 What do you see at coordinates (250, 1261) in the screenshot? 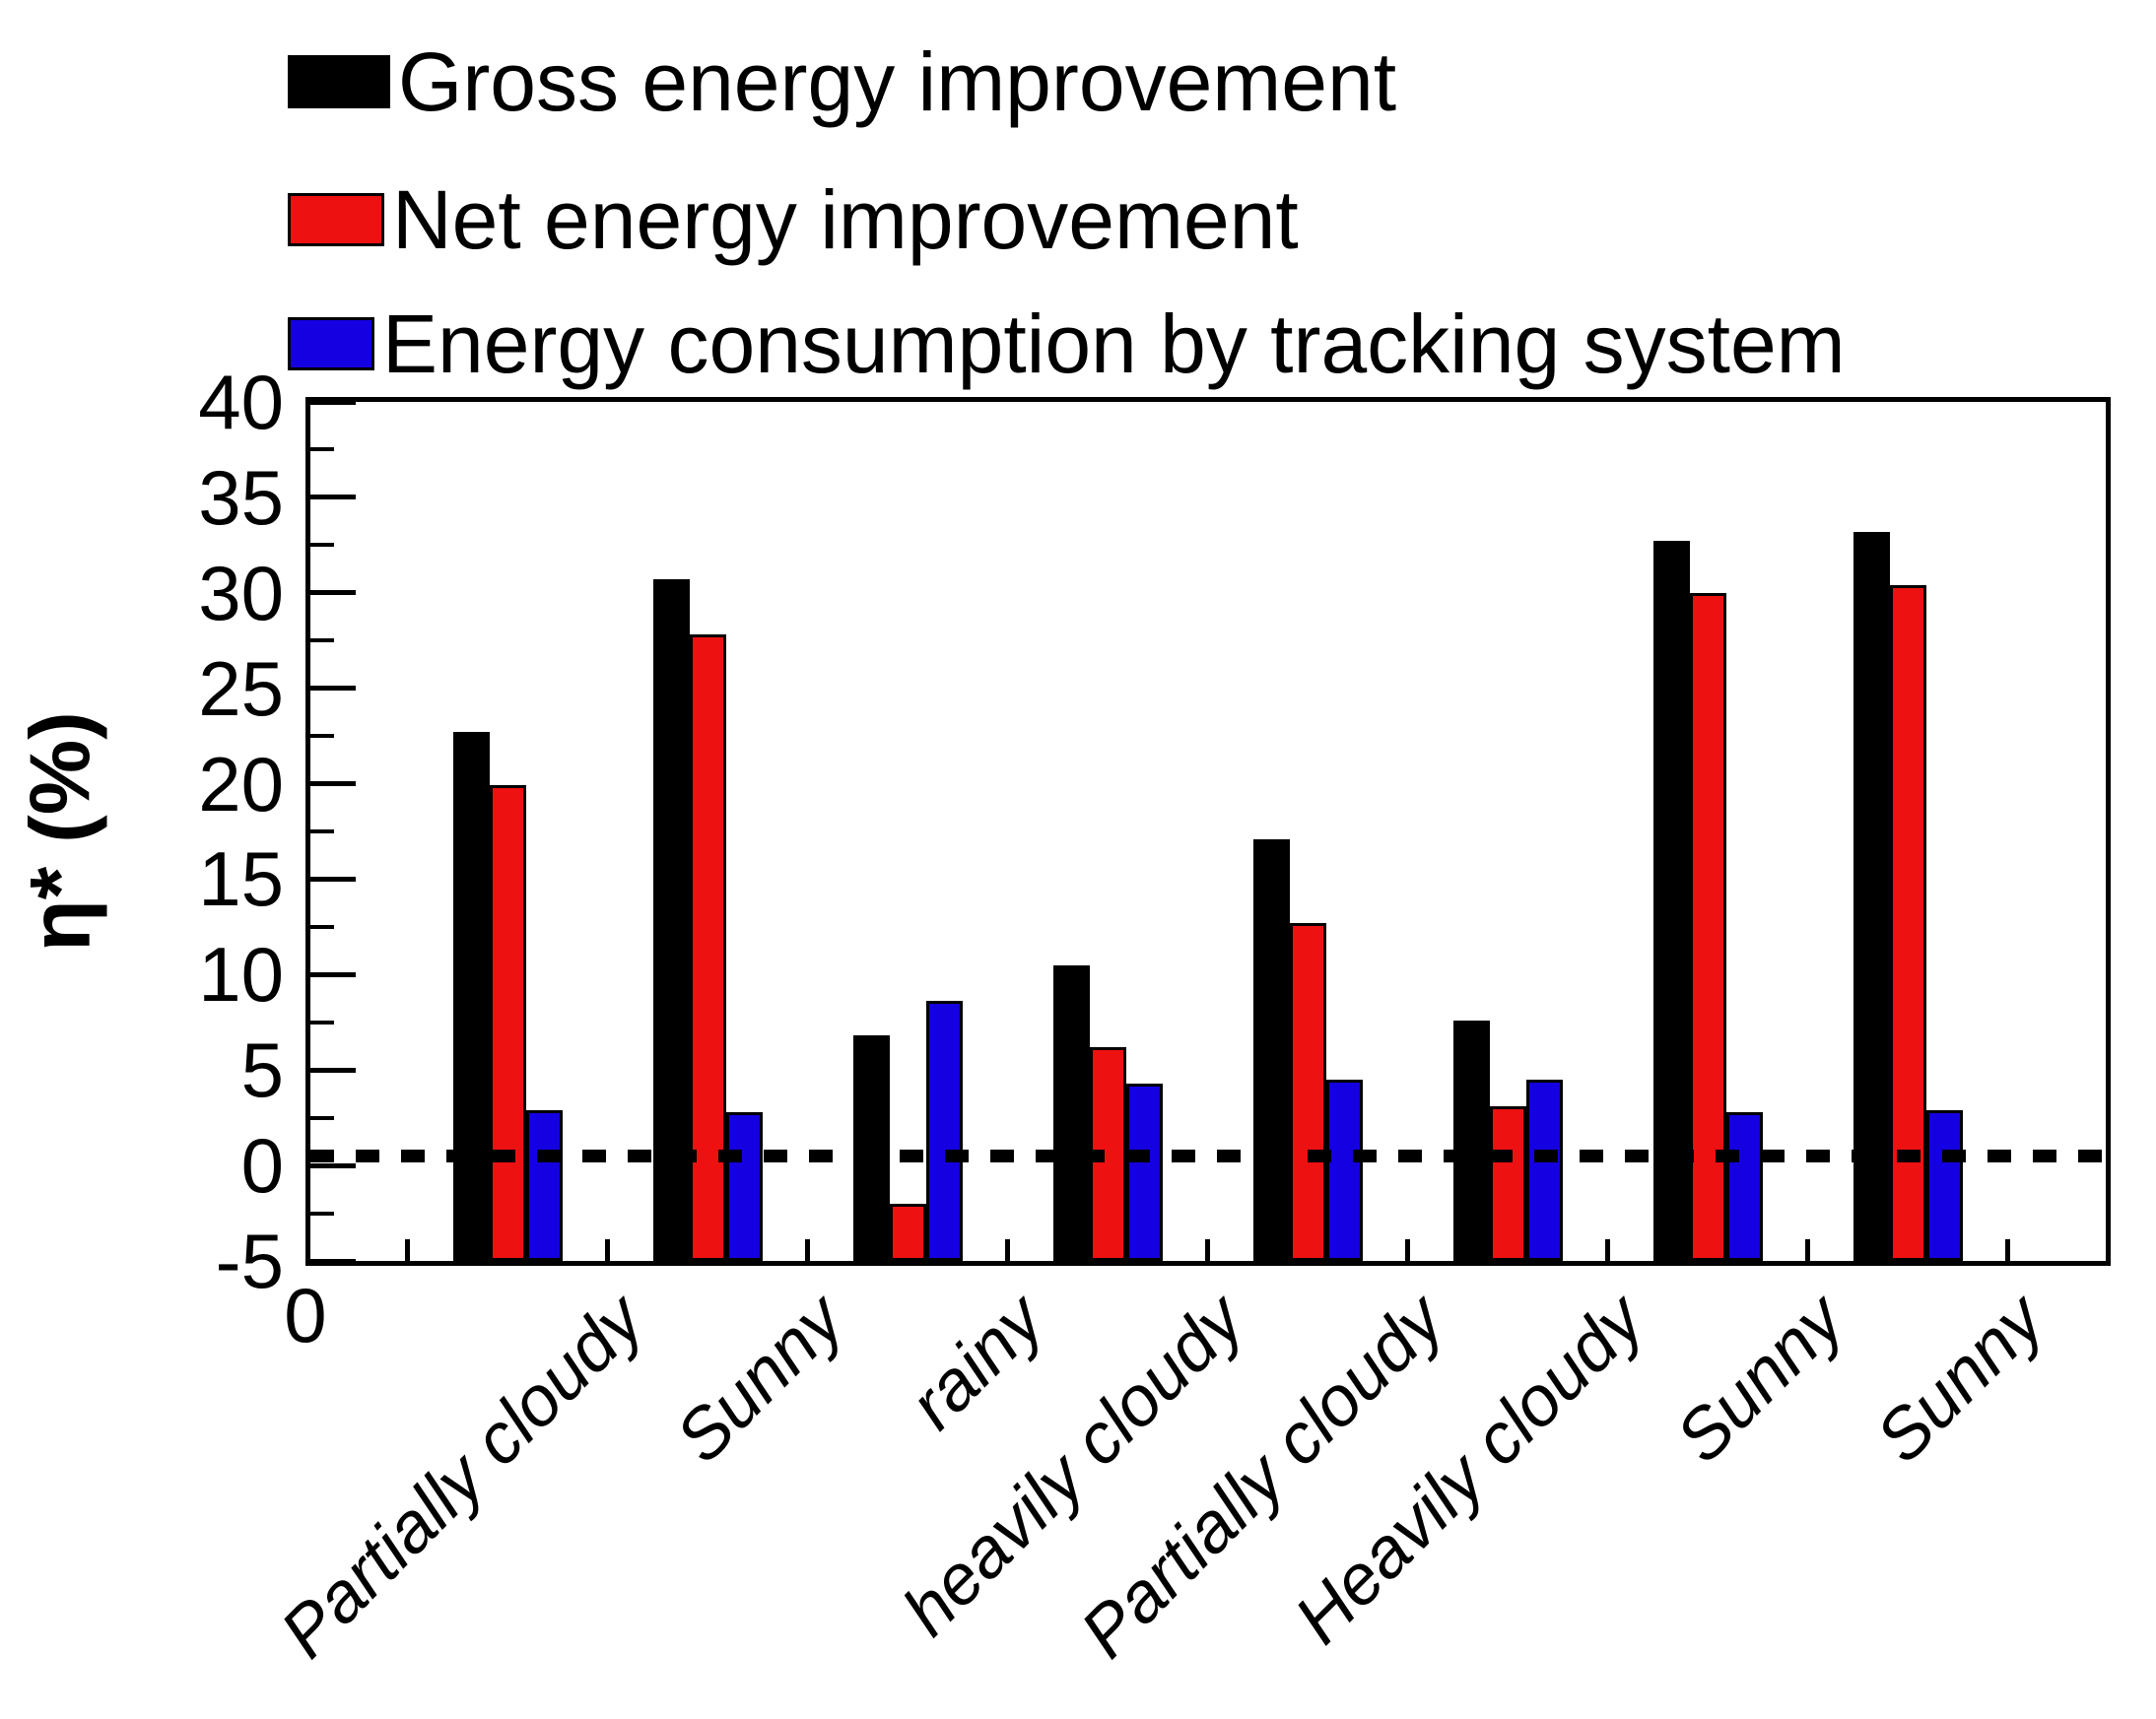
I see `y-tick-label--5: -5` at bounding box center [250, 1261].